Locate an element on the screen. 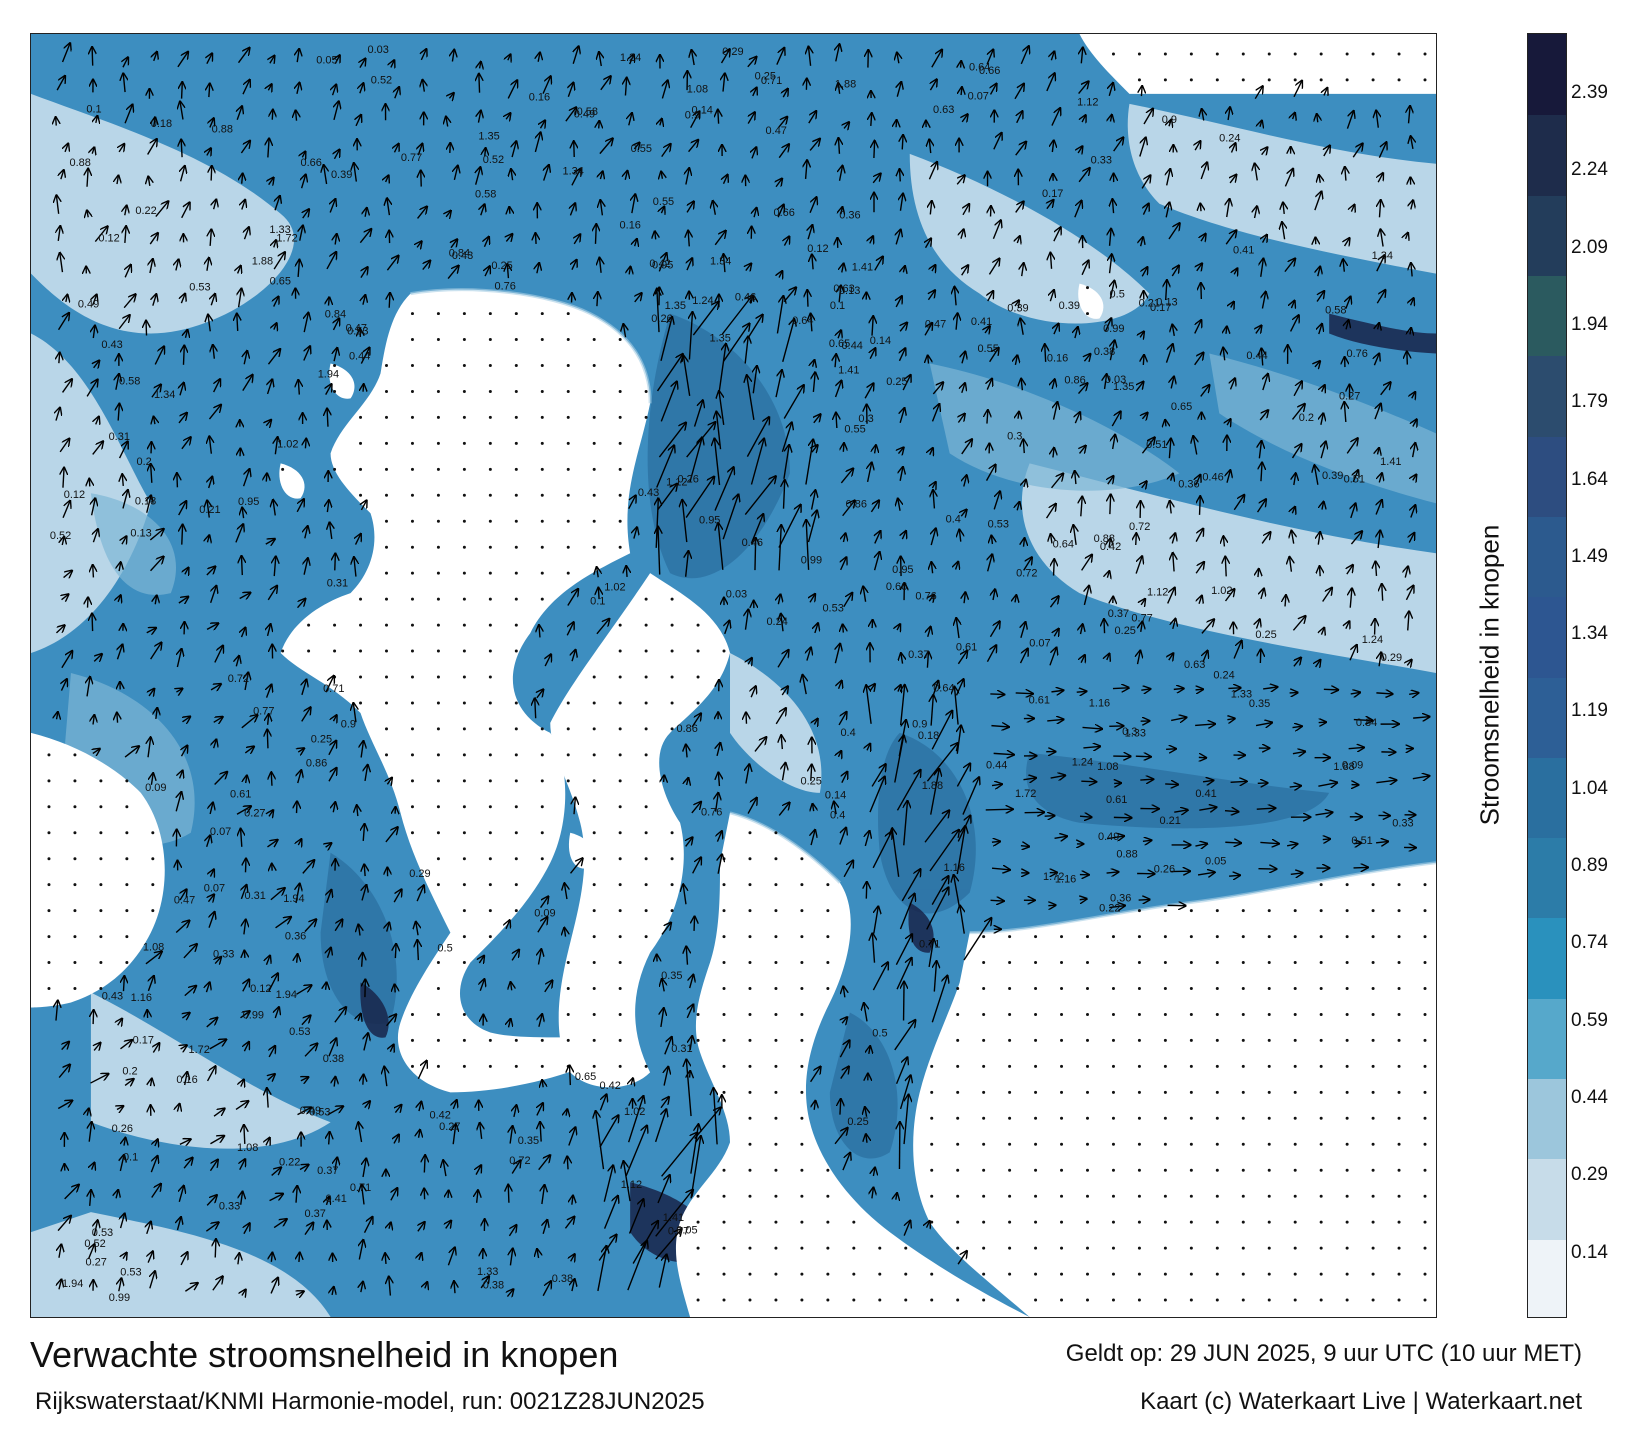 This screenshot has width=1650, height=1450. speed-value-label: 0.22 is located at coordinates (1109, 909).